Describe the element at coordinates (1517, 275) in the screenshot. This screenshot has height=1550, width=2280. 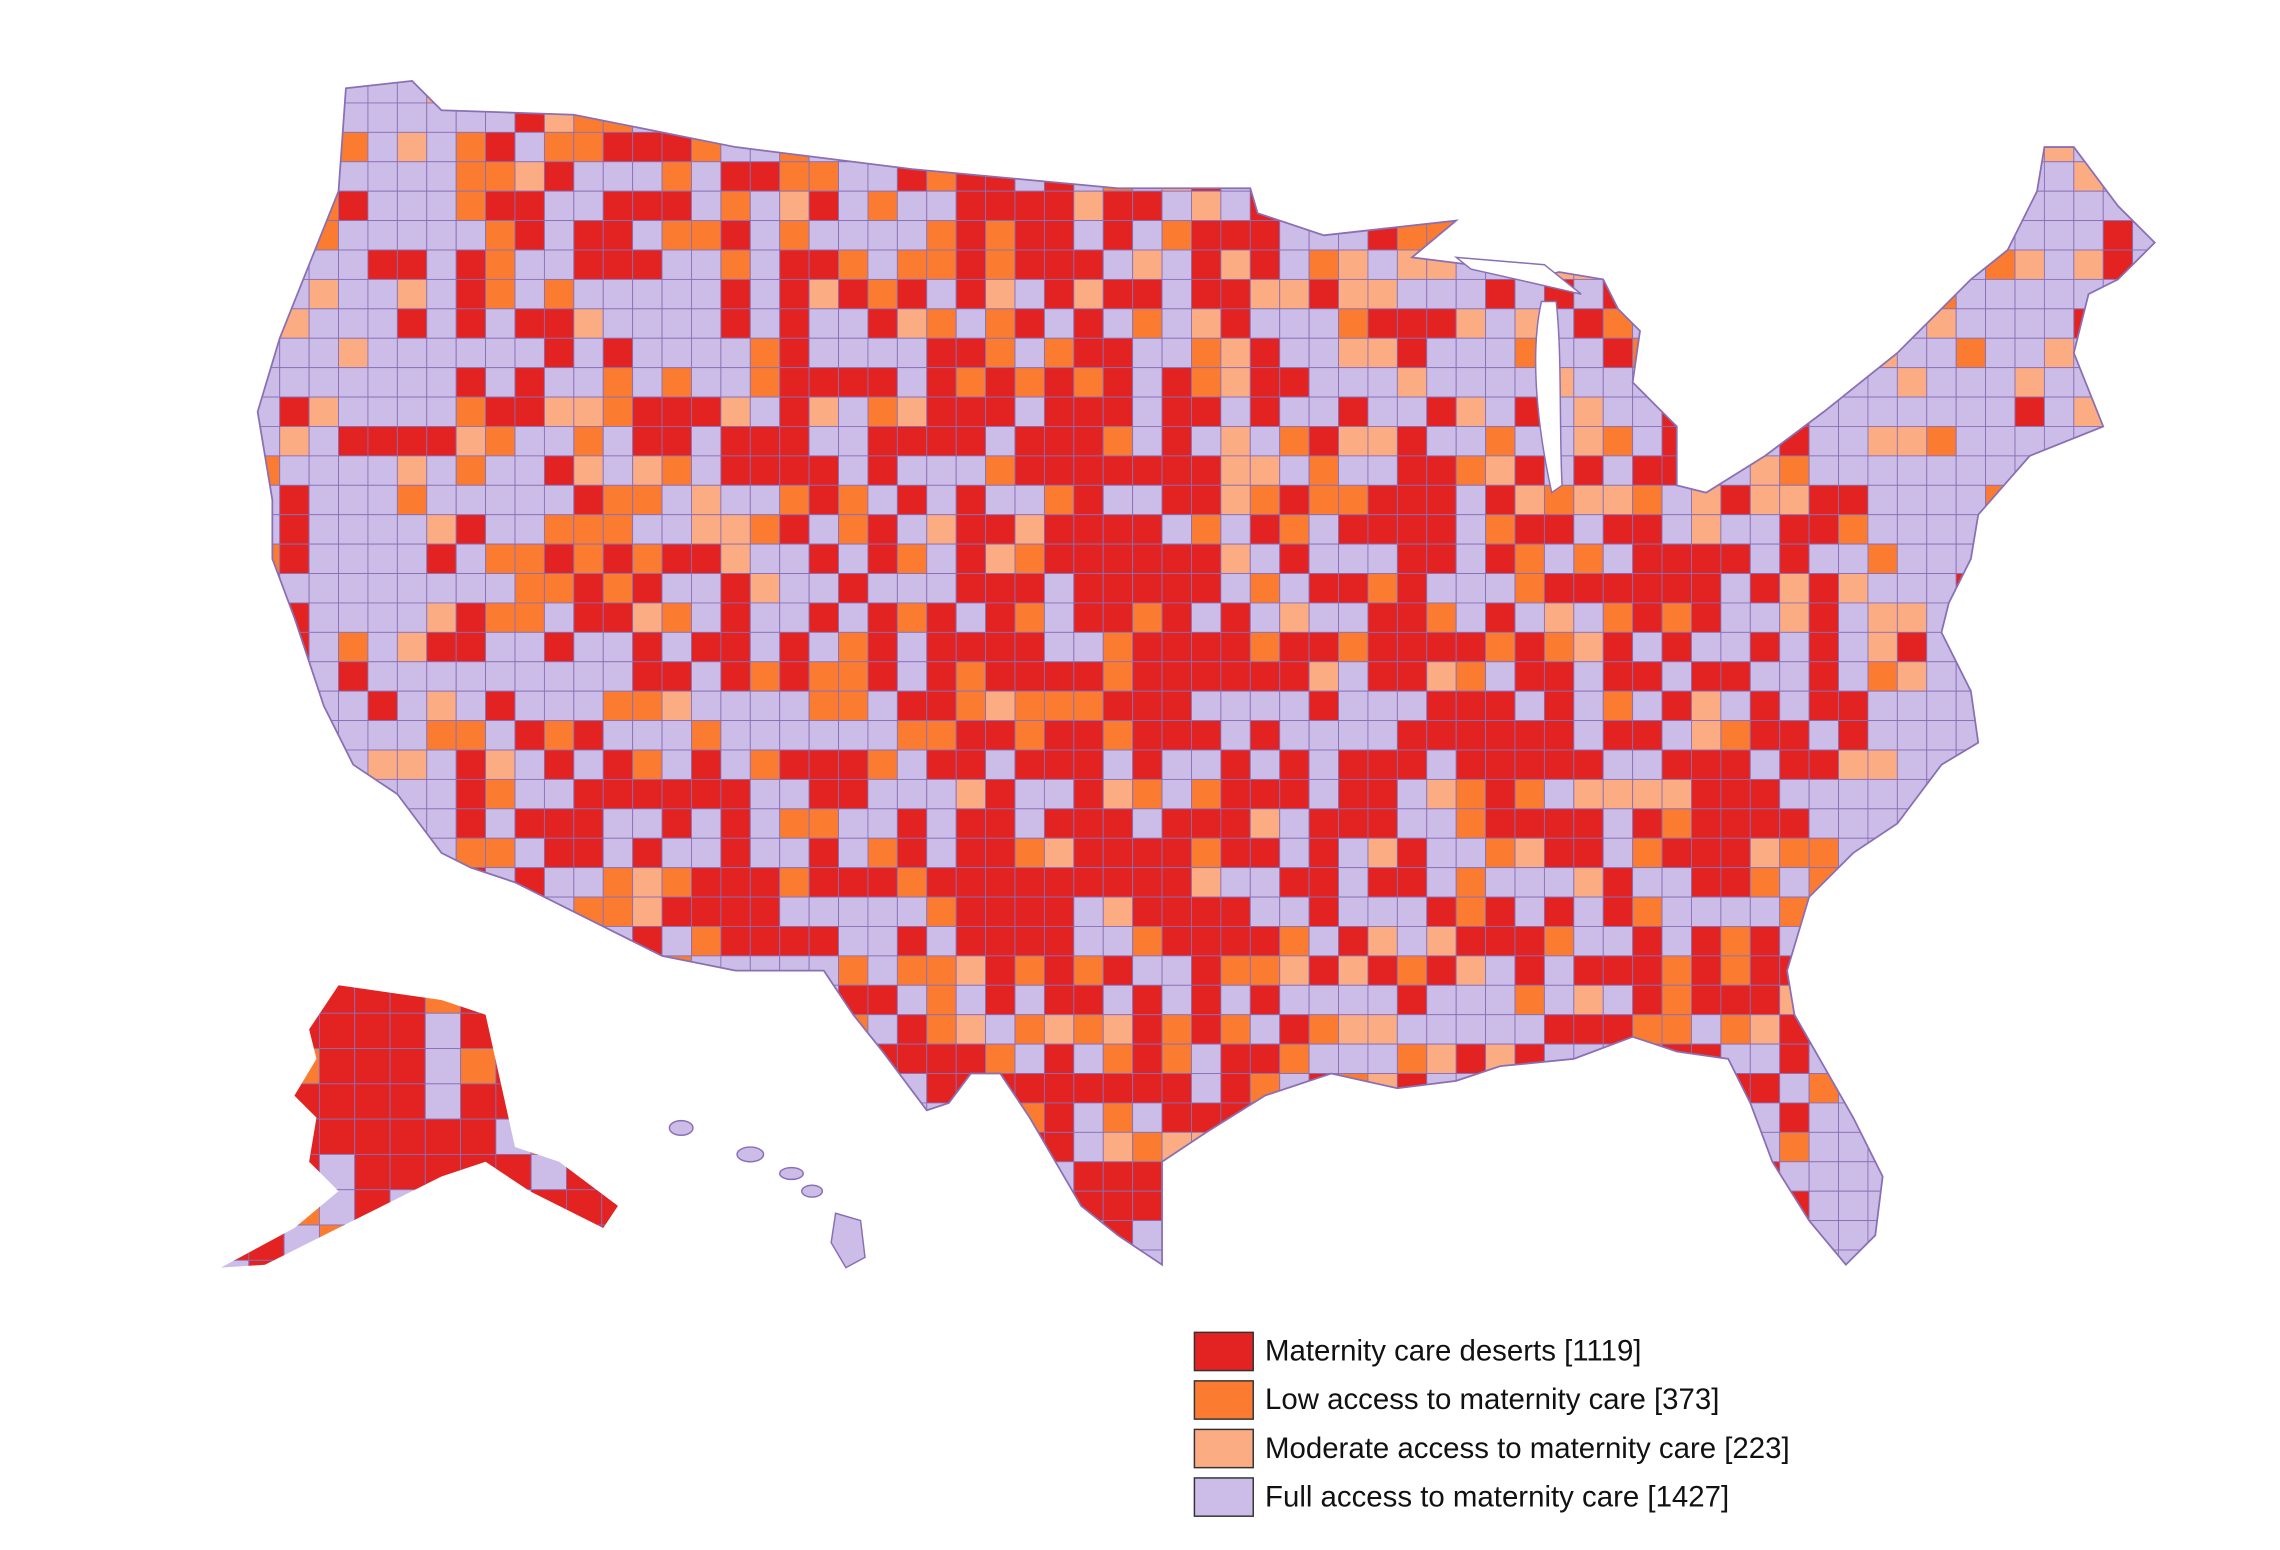
I see `lake-superior` at that location.